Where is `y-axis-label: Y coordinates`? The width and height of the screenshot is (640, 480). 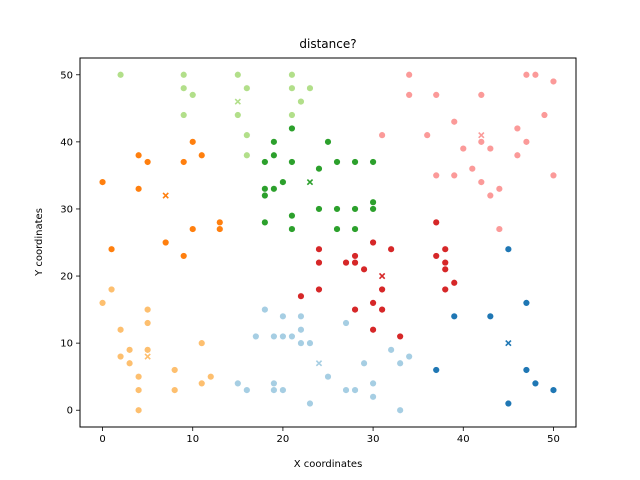
y-axis-label: Y coordinates is located at coordinates (39, 242).